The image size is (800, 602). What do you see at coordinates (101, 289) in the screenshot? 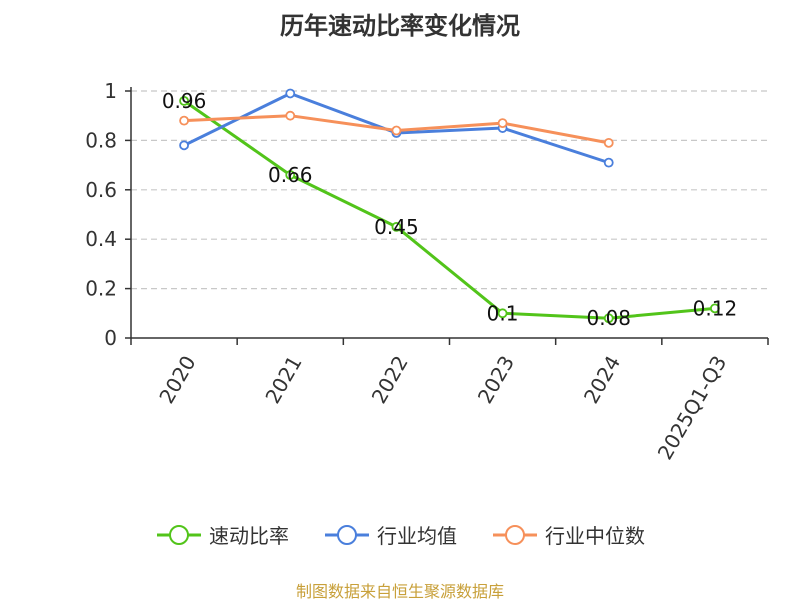
I see `y-tick-label: 0.2` at bounding box center [101, 289].